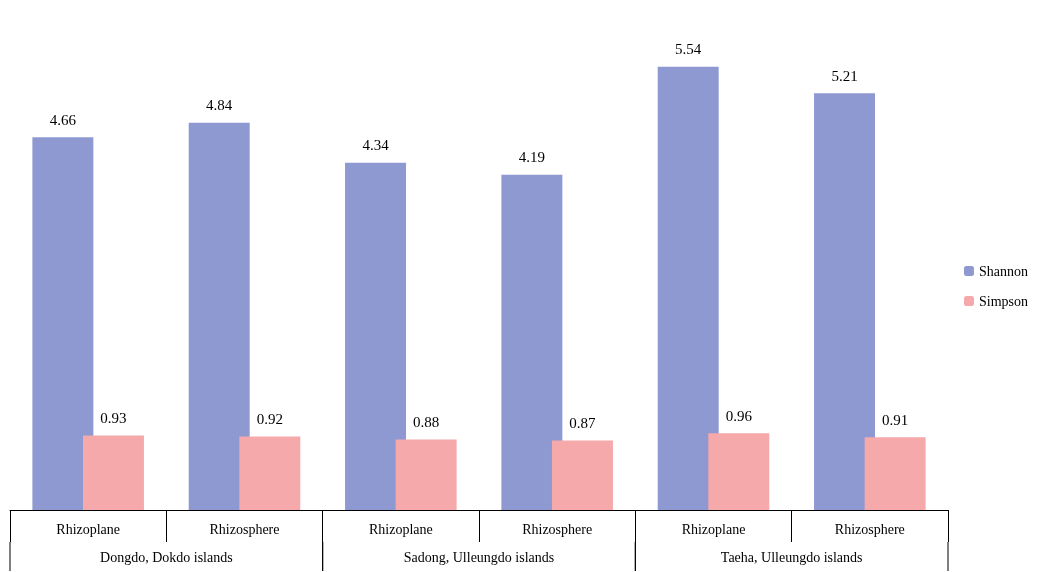 The image size is (1038, 572). What do you see at coordinates (113, 418) in the screenshot?
I see `data-label: 0.93` at bounding box center [113, 418].